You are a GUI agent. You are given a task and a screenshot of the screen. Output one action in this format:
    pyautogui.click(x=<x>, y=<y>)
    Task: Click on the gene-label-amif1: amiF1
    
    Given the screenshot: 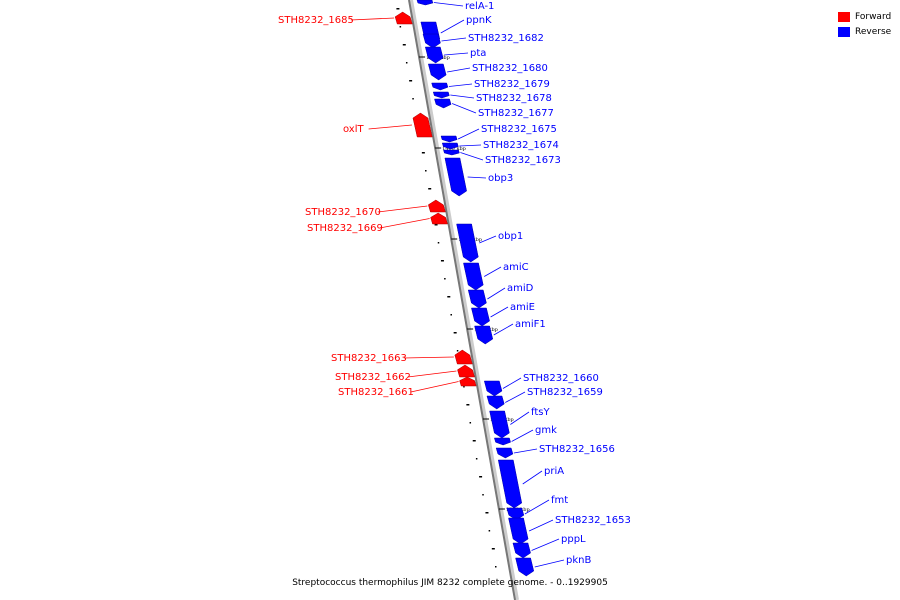 What is the action you would take?
    pyautogui.click(x=530, y=324)
    